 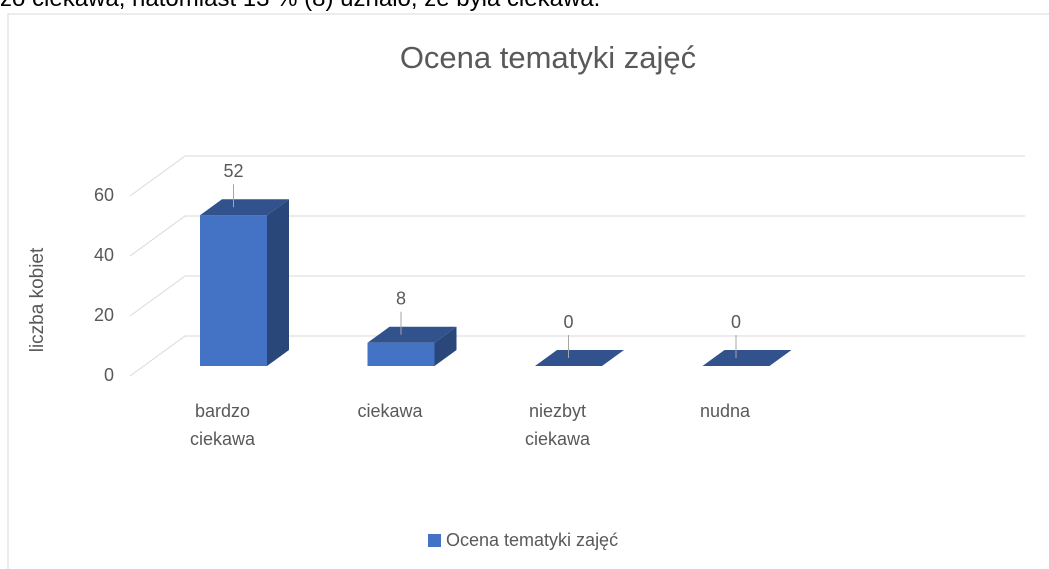 What do you see at coordinates (390, 411) in the screenshot?
I see `x-tick-label: ciekawa` at bounding box center [390, 411].